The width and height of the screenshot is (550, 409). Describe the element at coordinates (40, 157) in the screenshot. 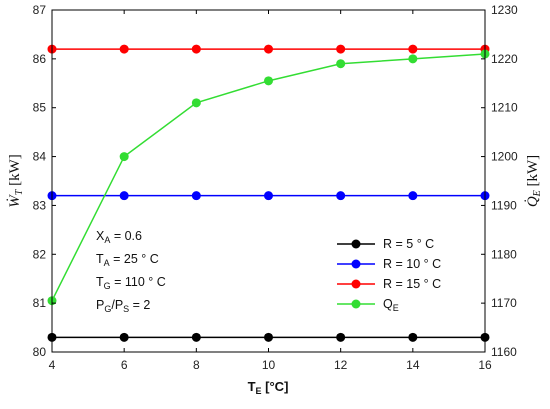

I see `y-left-tick-label: 84` at that location.